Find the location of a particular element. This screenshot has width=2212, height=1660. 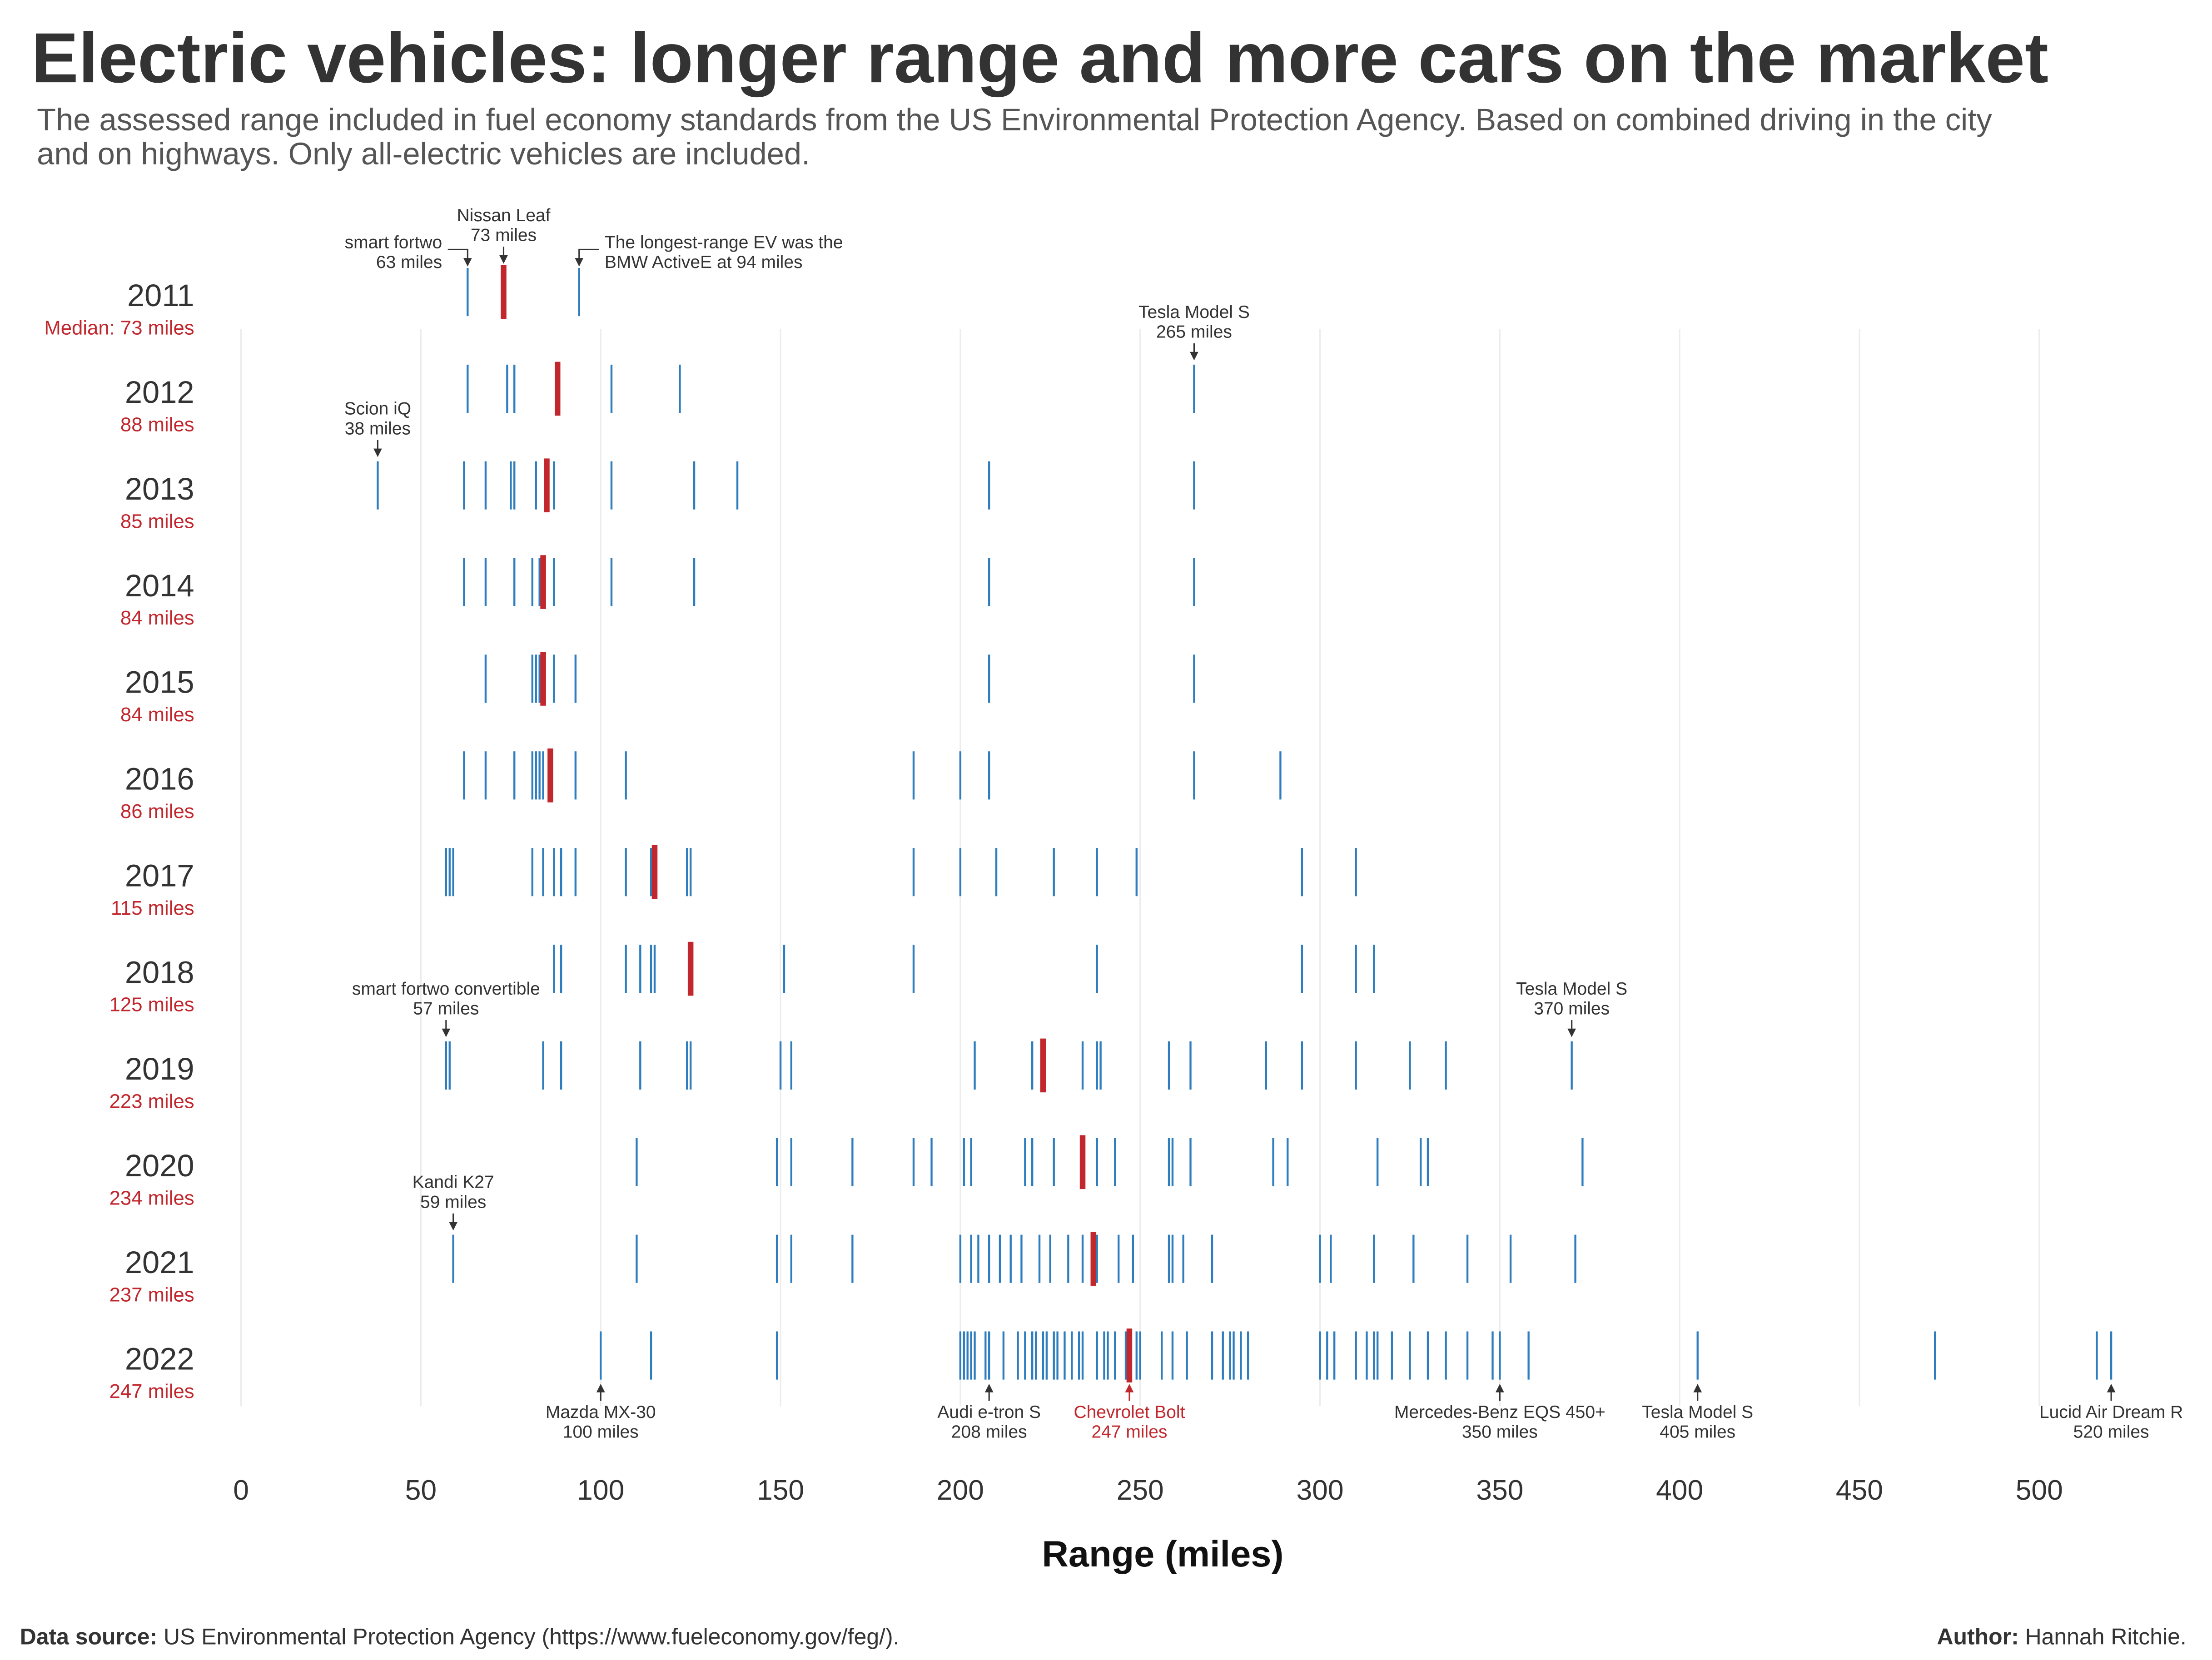

annotation-text: Mazda MX-30 is located at coordinates (601, 1412).